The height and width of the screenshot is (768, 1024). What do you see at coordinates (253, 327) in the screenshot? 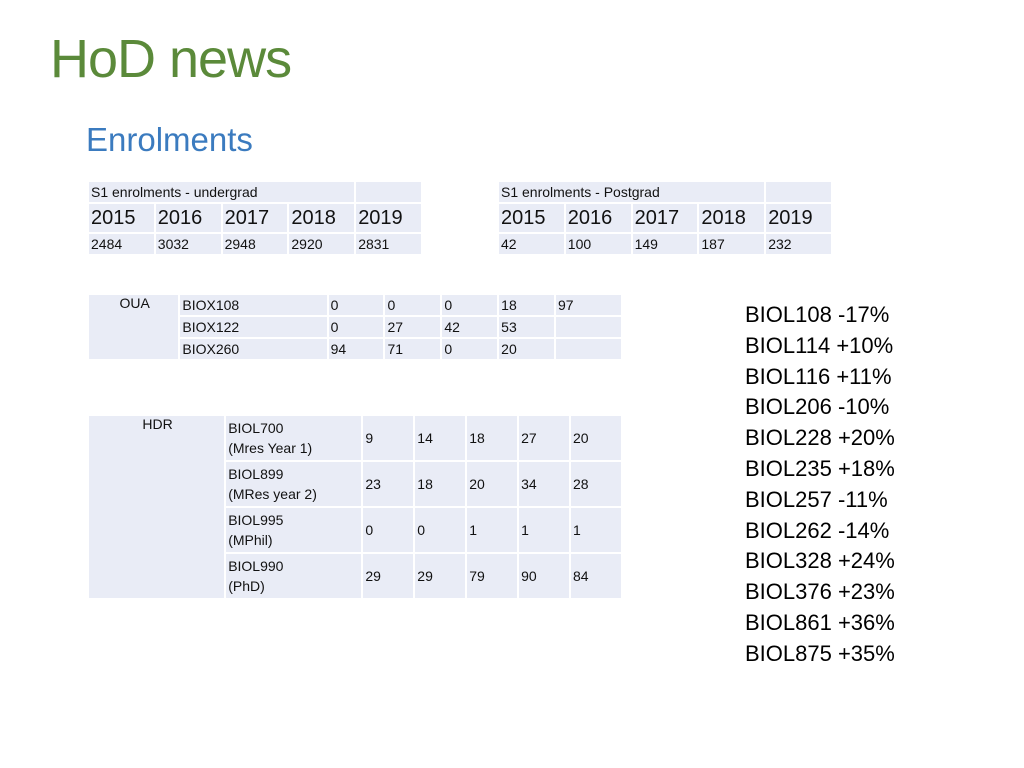
I see `course-code: BIOX122` at bounding box center [253, 327].